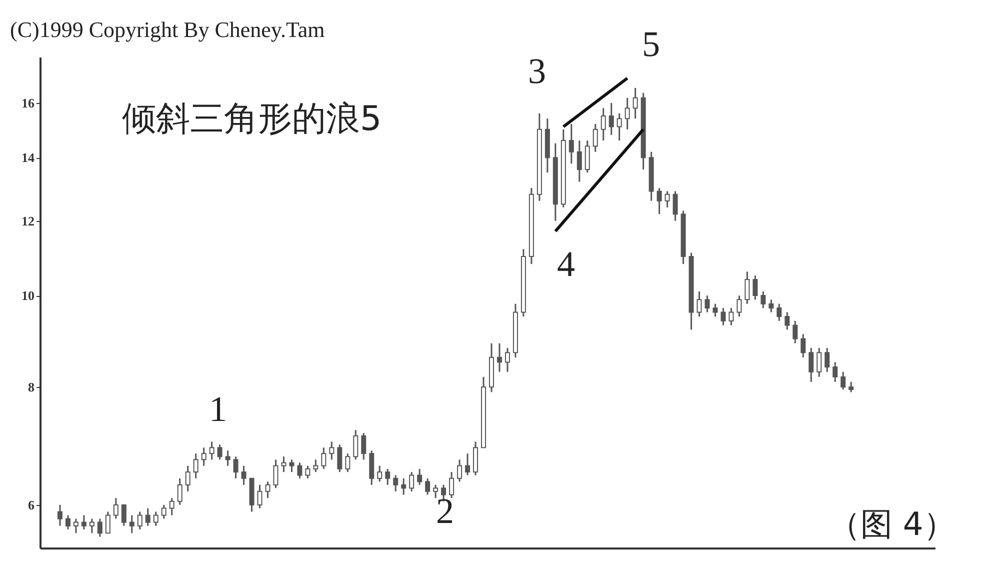 The height and width of the screenshot is (578, 988). What do you see at coordinates (537, 71) in the screenshot?
I see `annotation: 3` at bounding box center [537, 71].